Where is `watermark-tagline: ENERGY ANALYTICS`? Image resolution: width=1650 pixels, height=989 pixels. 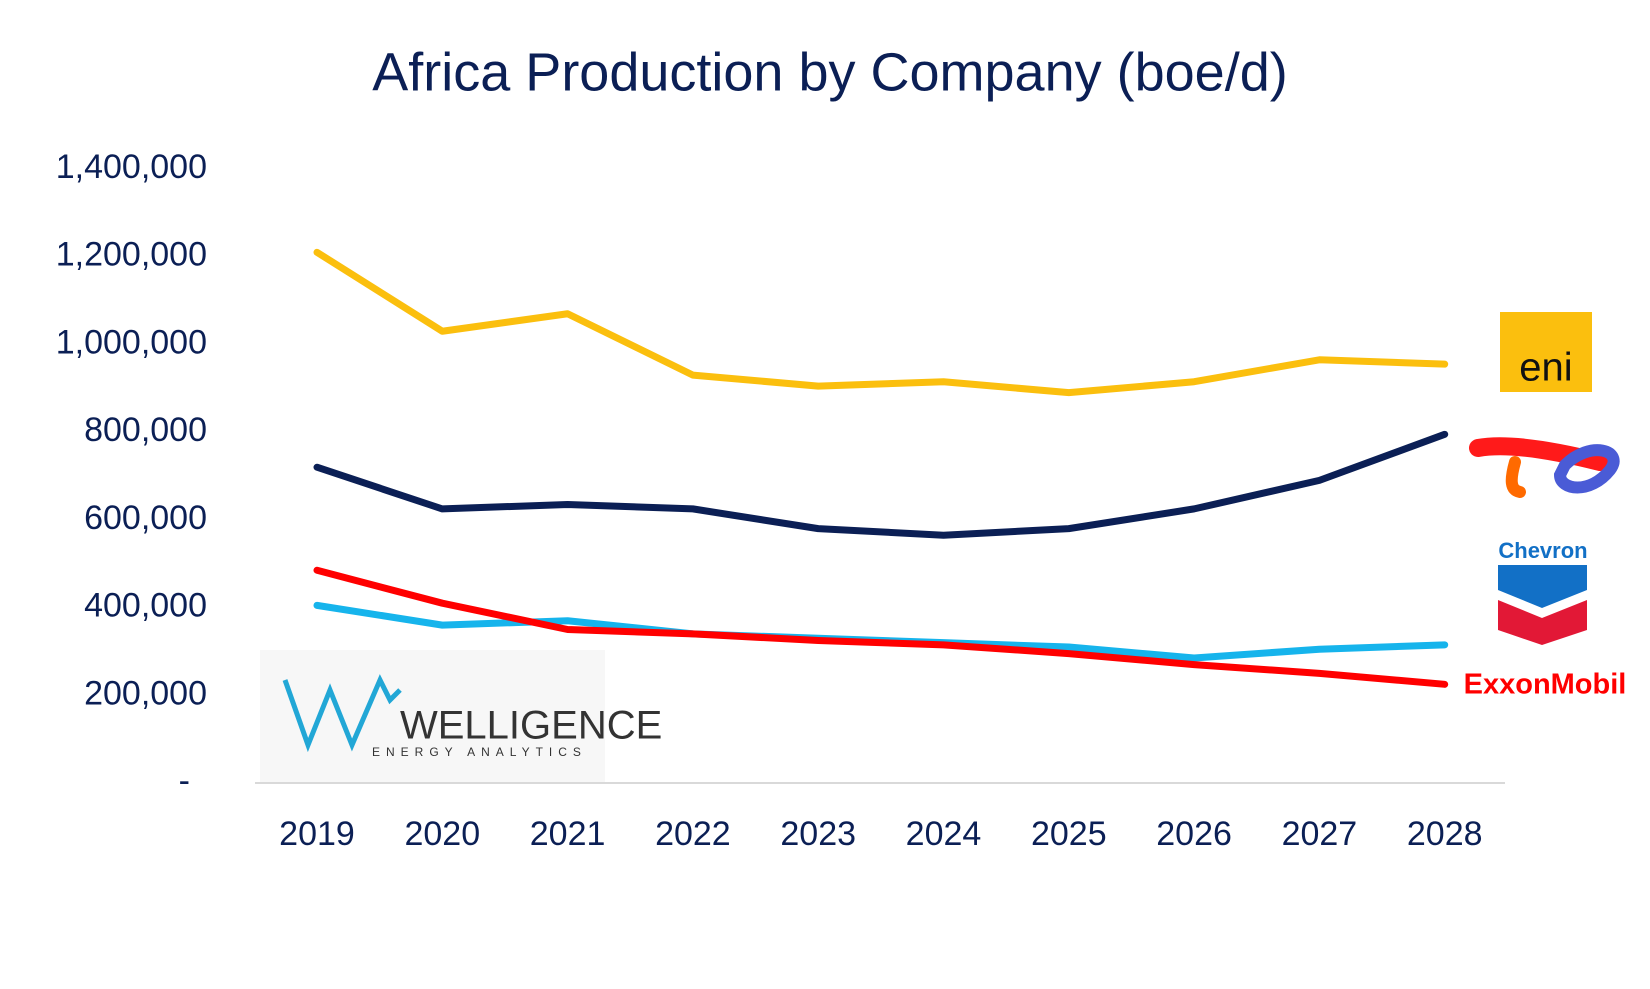 watermark-tagline: ENERGY ANALYTICS is located at coordinates (479, 752).